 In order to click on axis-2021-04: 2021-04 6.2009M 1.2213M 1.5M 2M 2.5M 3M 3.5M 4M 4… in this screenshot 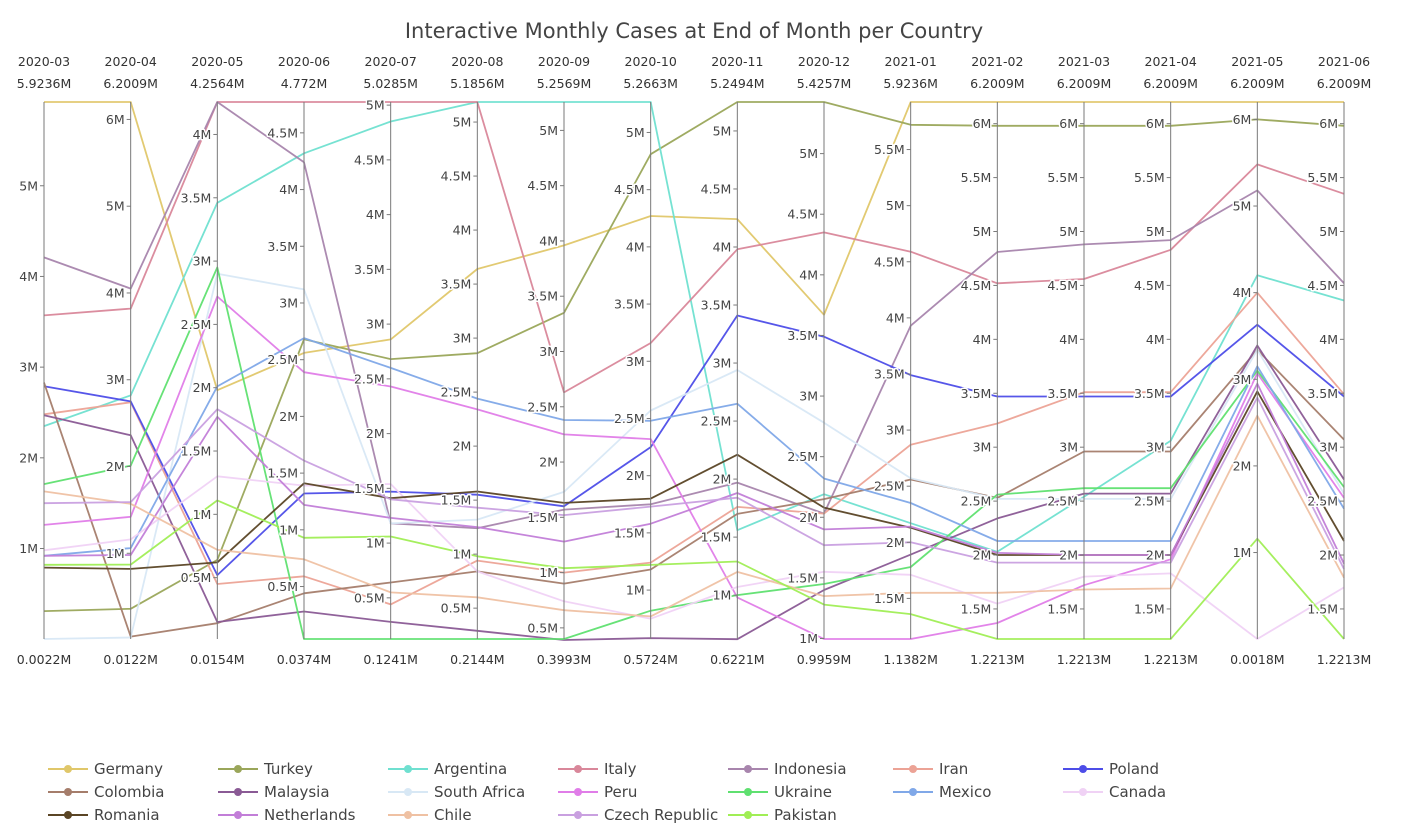, I will do `click(1165, 360)`.